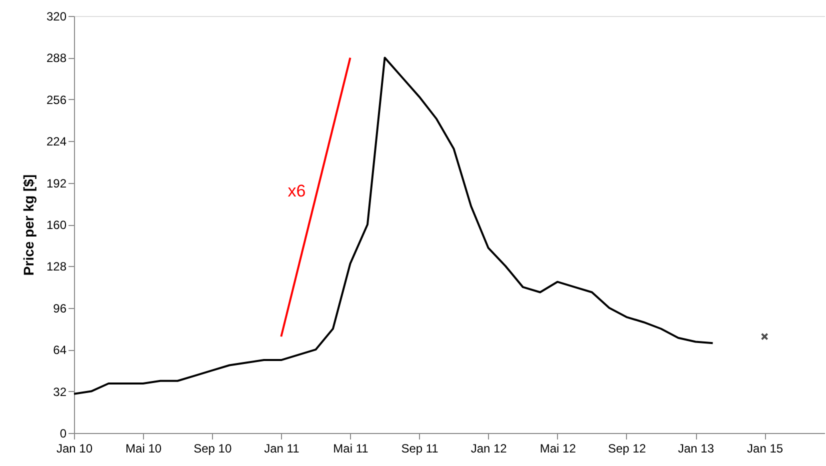 The image size is (826, 466). What do you see at coordinates (56, 225) in the screenshot?
I see `y-tick-label: 160` at bounding box center [56, 225].